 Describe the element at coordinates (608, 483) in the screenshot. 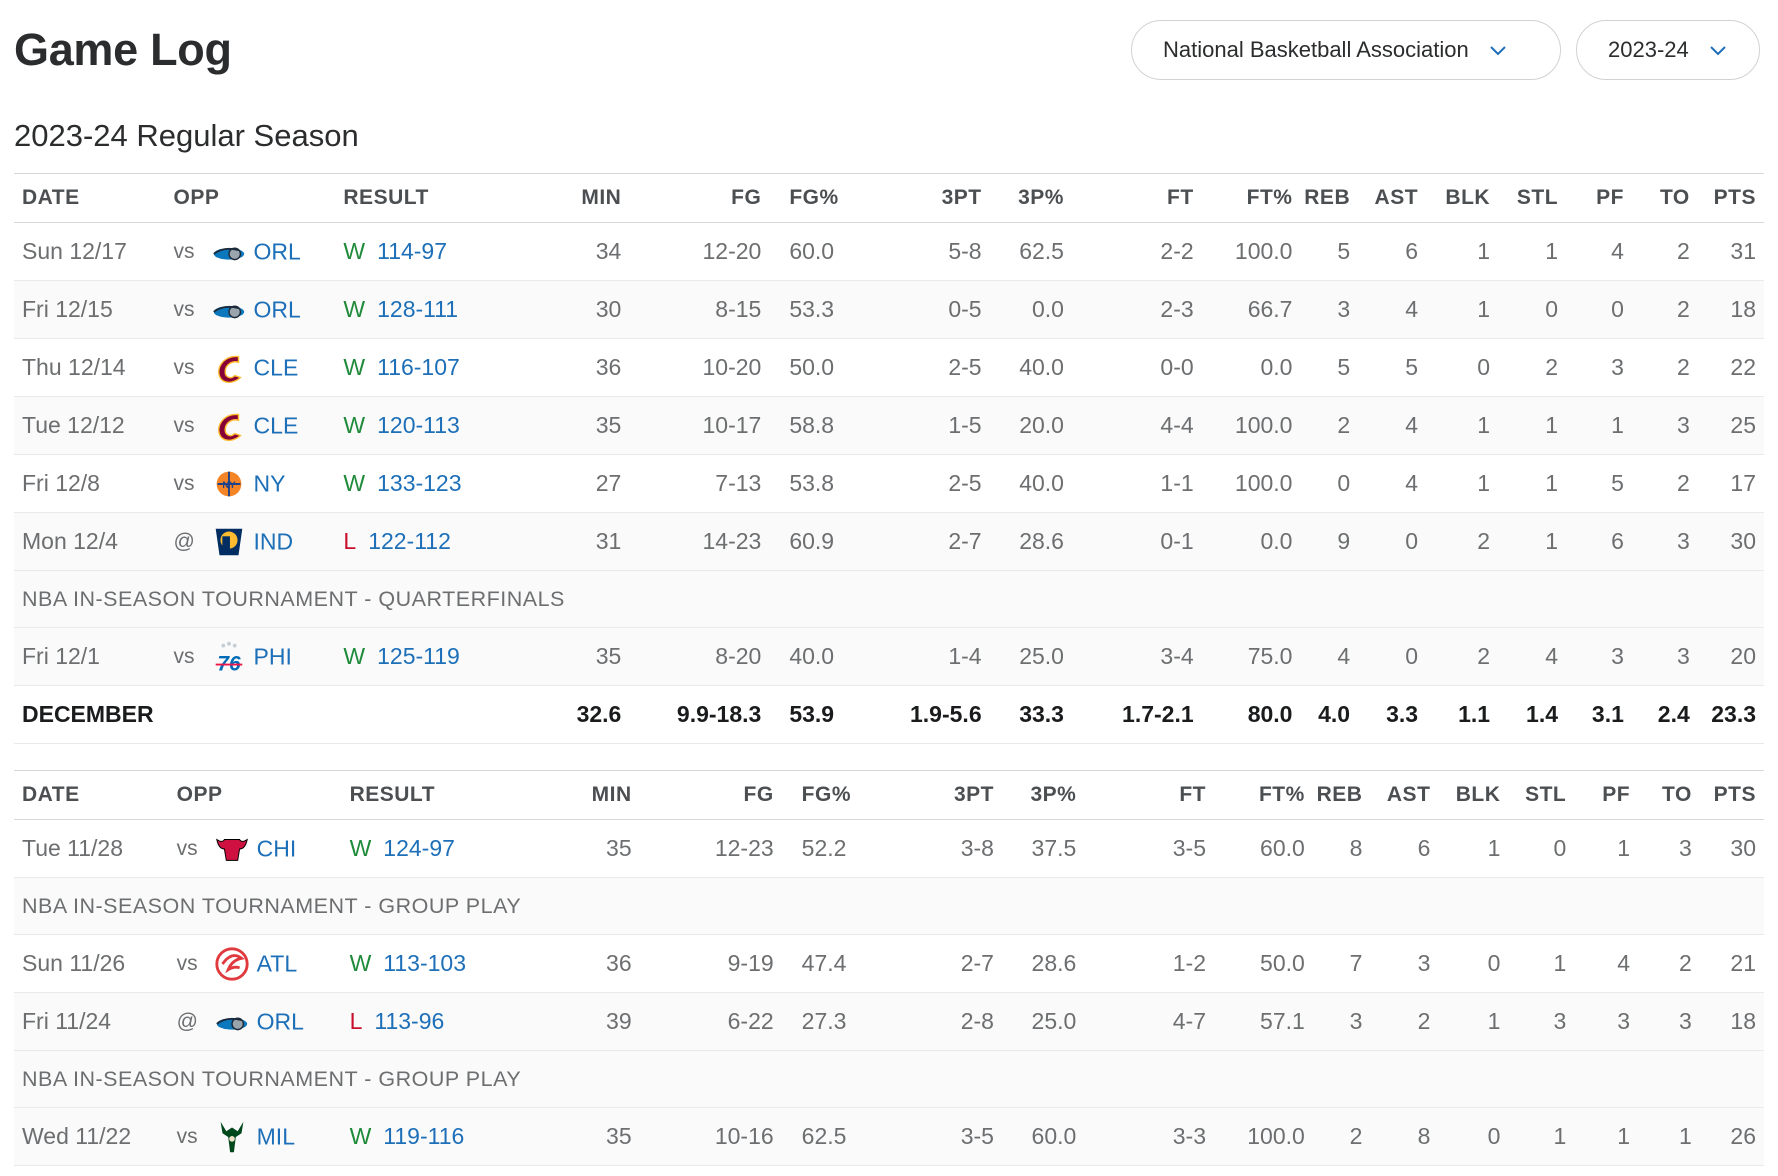

I see `min-cell: 27` at that location.